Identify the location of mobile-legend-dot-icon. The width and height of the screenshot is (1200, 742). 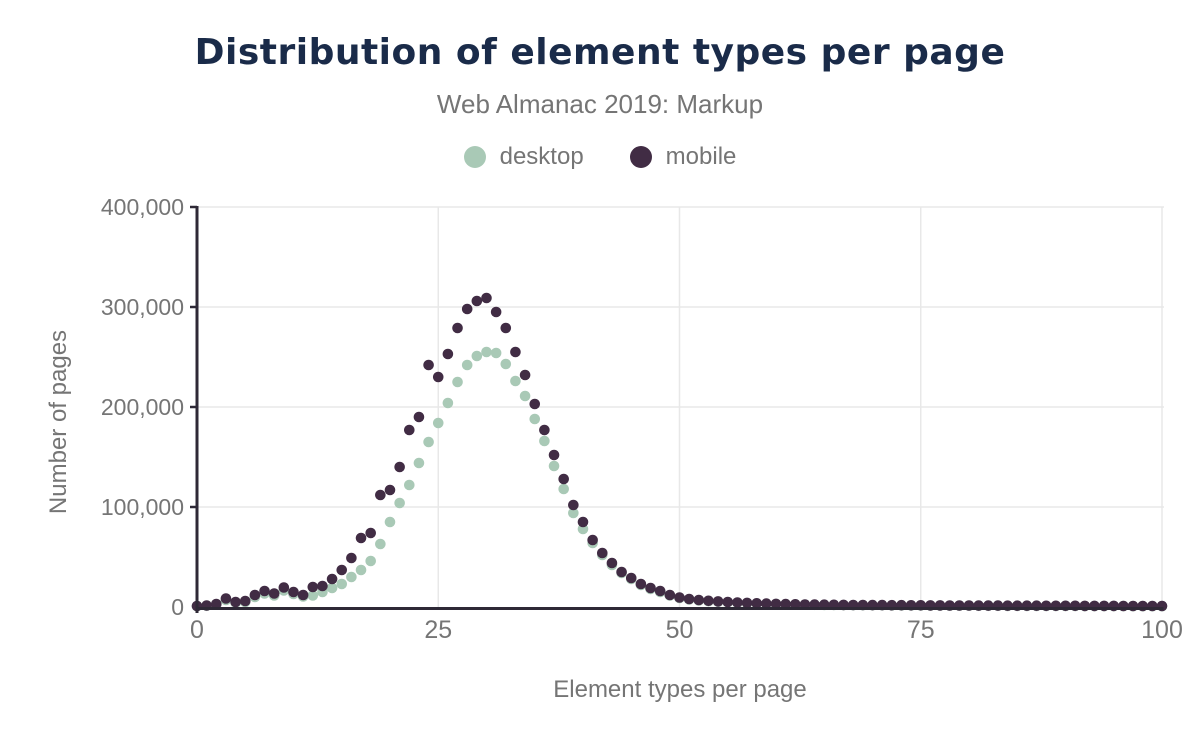
(640, 157).